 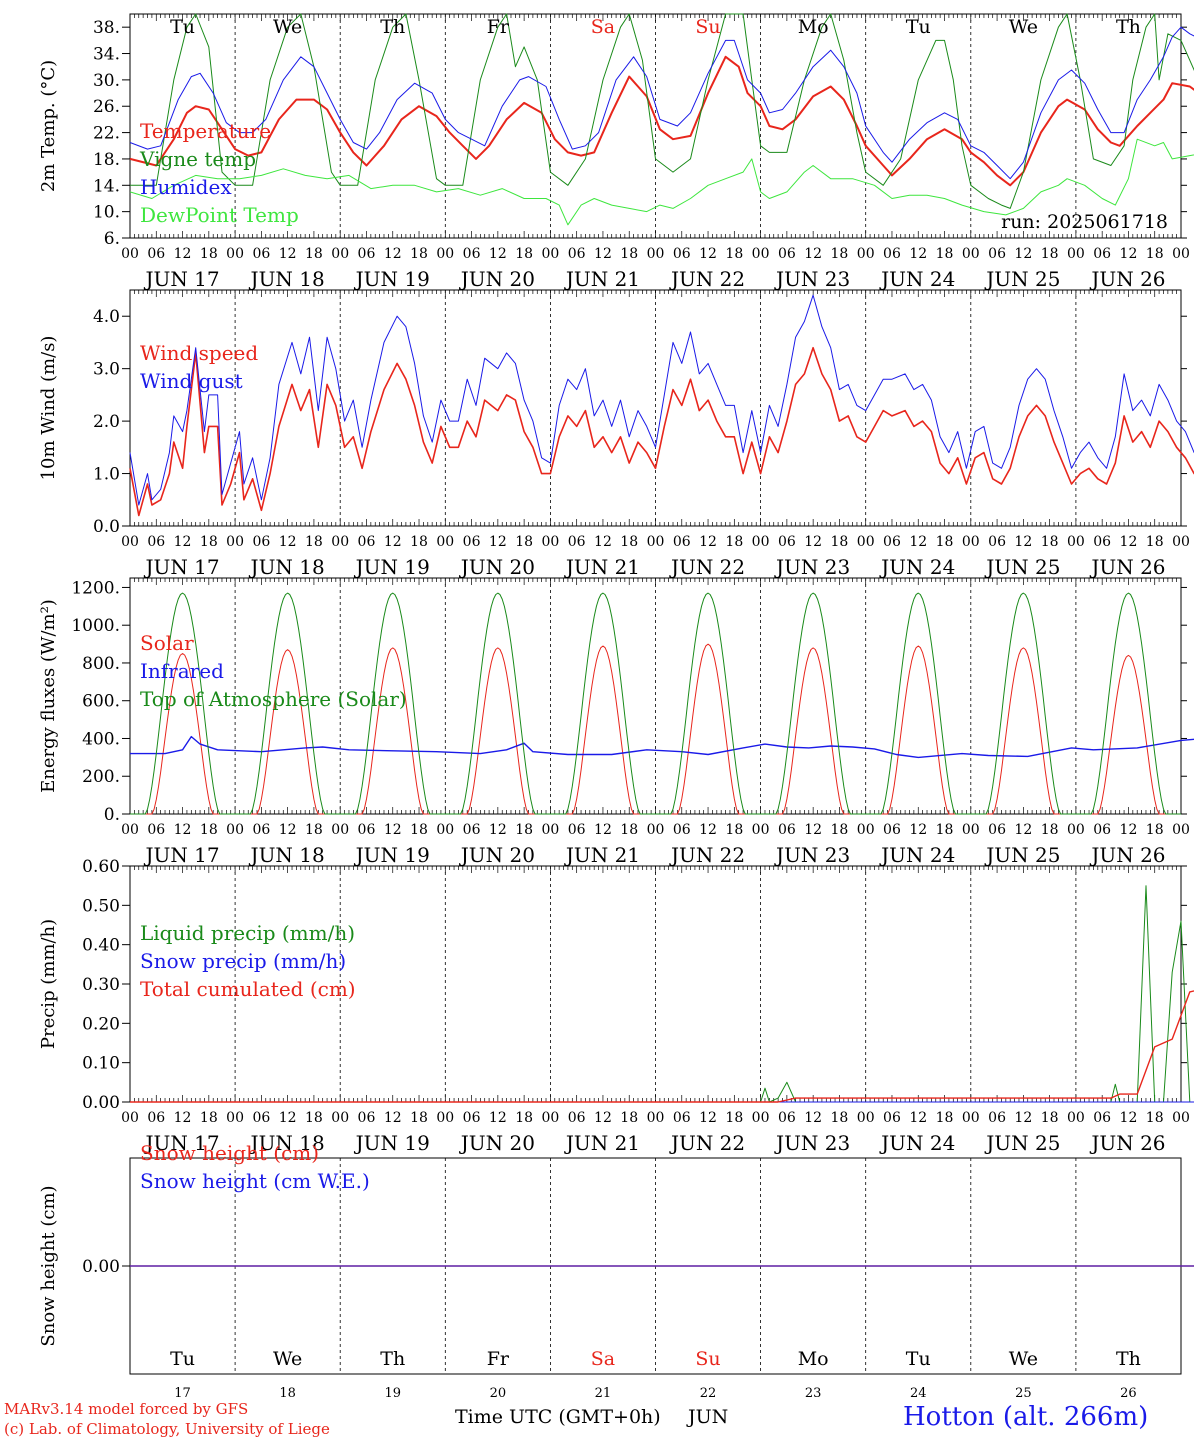 What do you see at coordinates (243, 961) in the screenshot?
I see `legend-entry: Snow precip (mm/h)` at bounding box center [243, 961].